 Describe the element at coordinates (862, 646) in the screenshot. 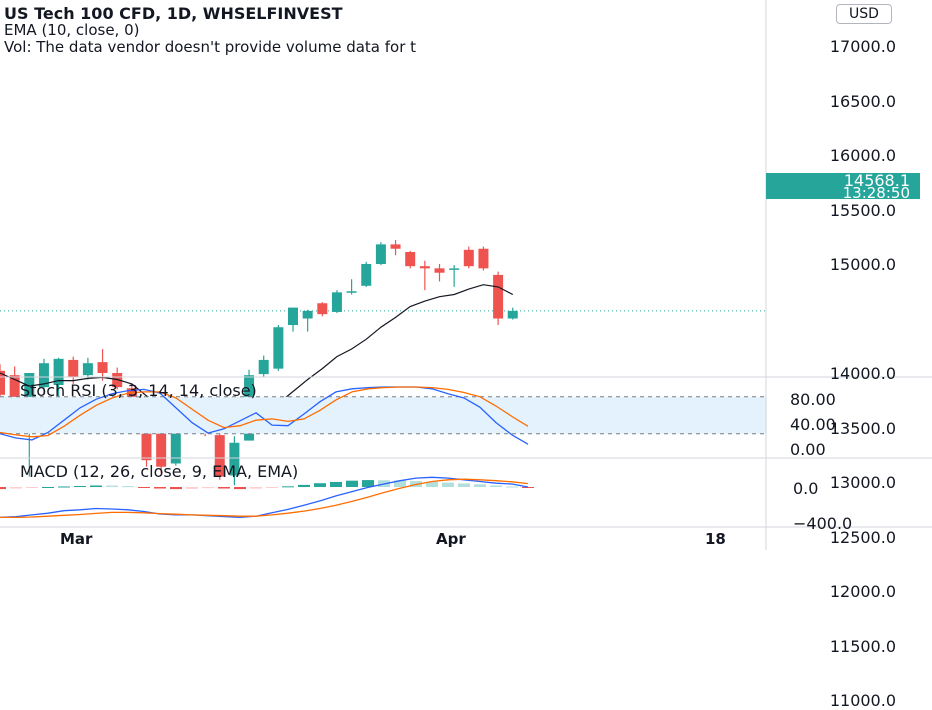

I see `price-axis-tick: 11500.0` at that location.